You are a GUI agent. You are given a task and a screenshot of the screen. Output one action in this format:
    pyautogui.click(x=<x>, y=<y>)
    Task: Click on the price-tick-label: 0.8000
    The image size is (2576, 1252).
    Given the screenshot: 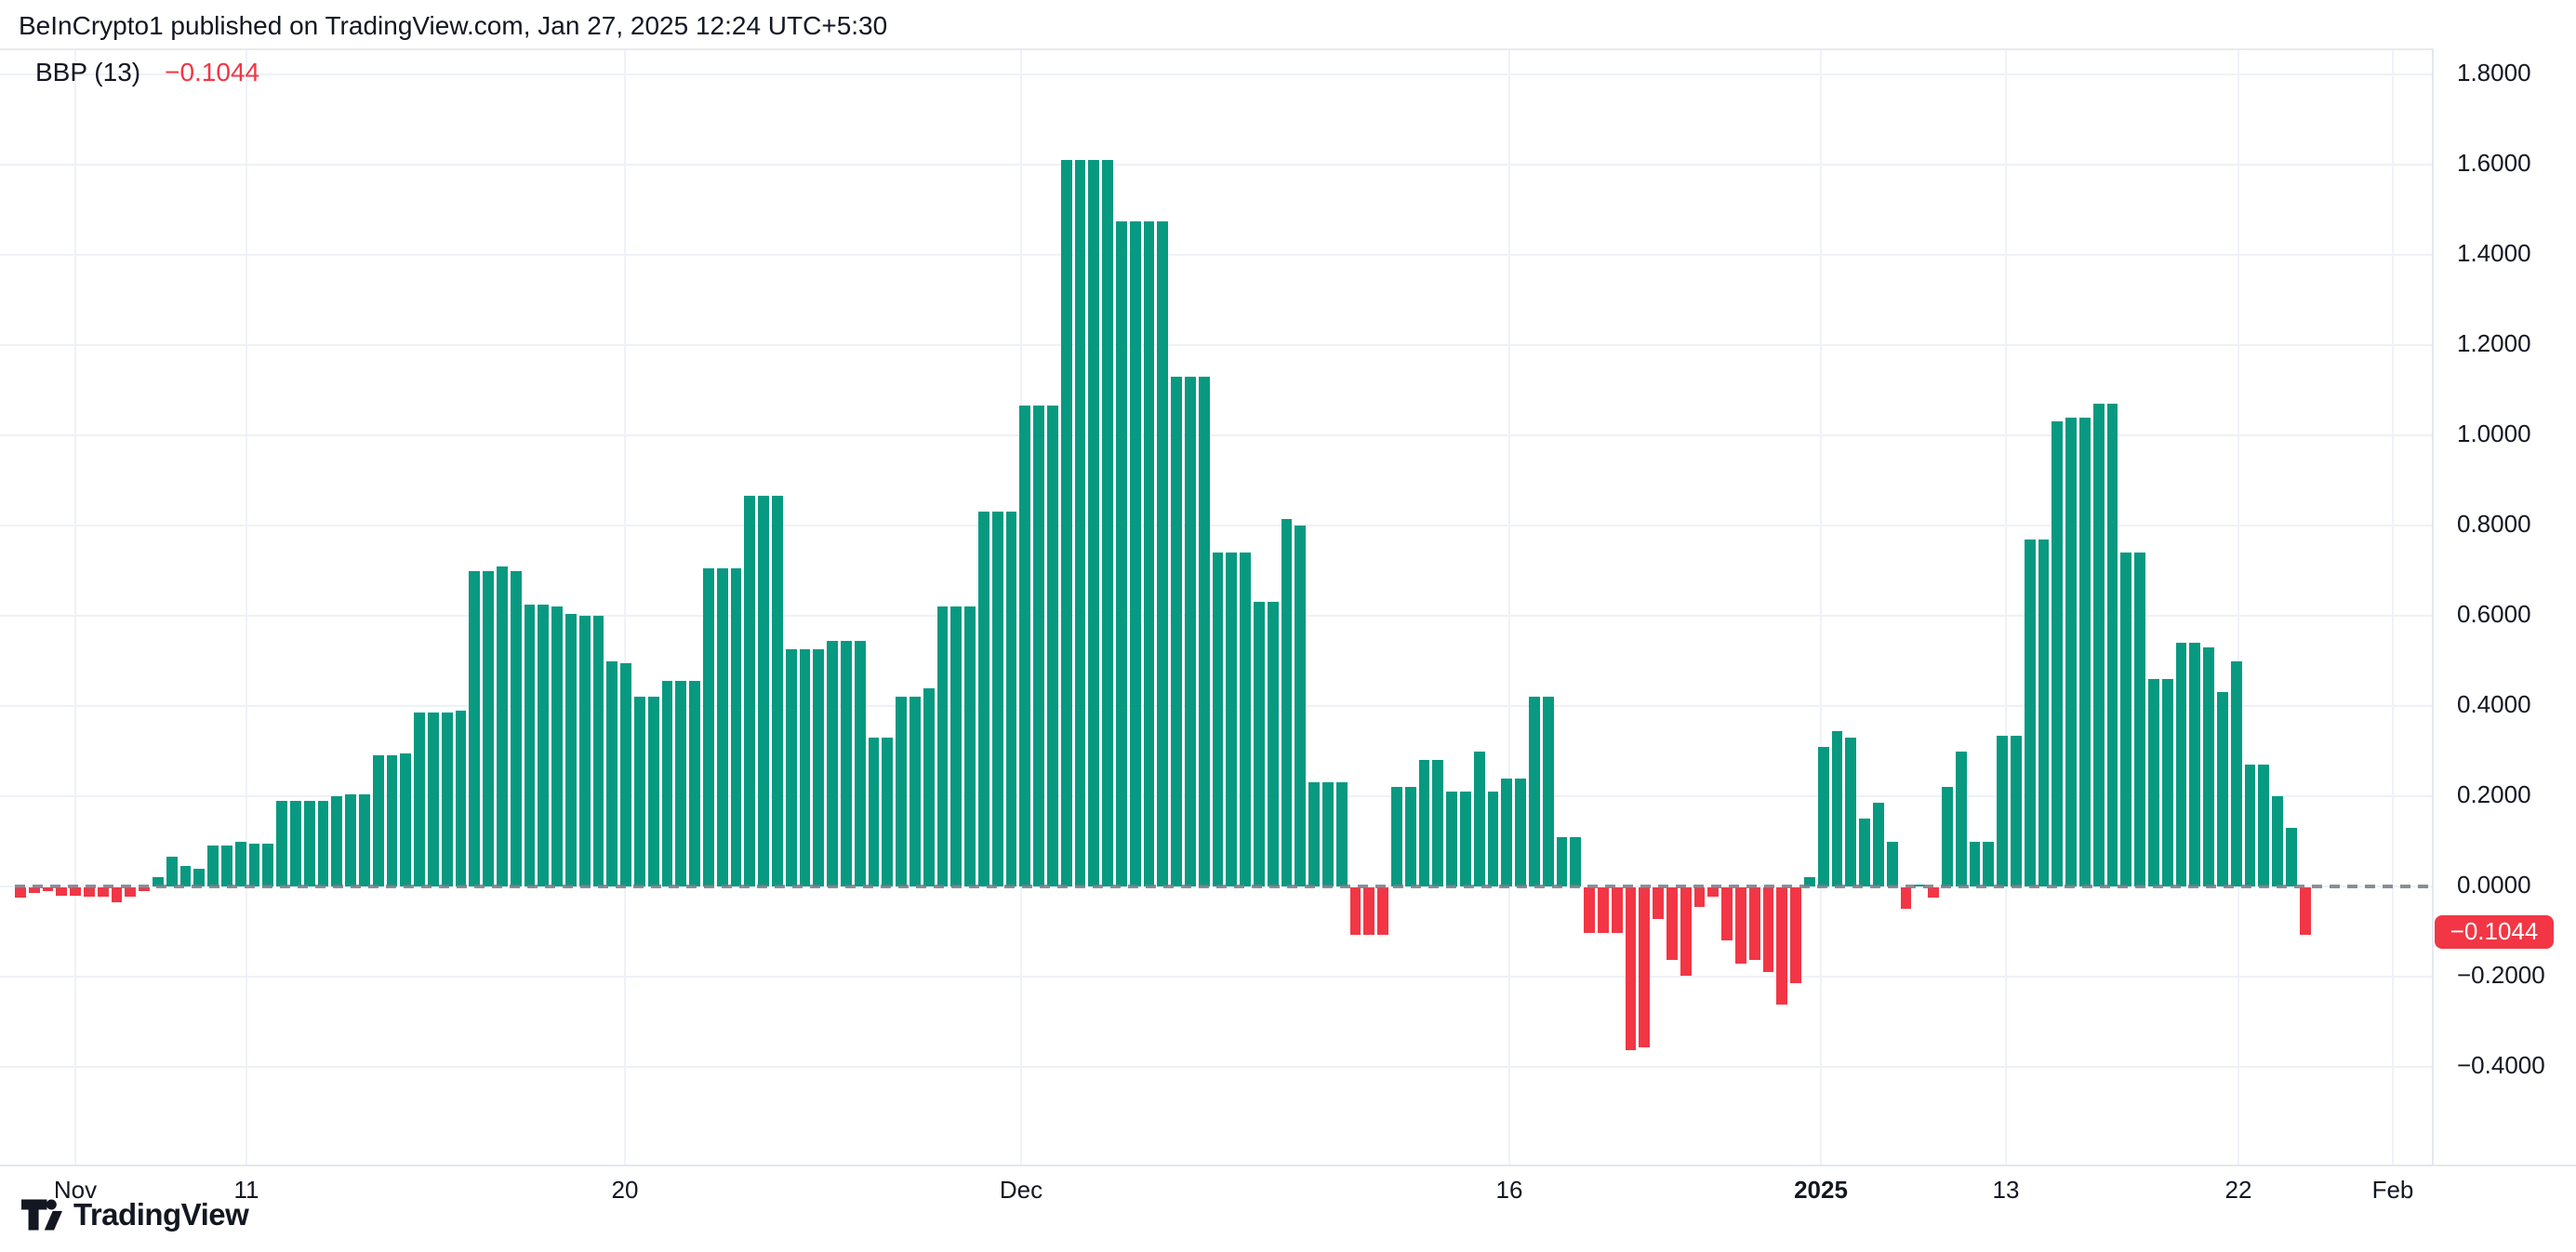 What is the action you would take?
    pyautogui.click(x=2494, y=524)
    